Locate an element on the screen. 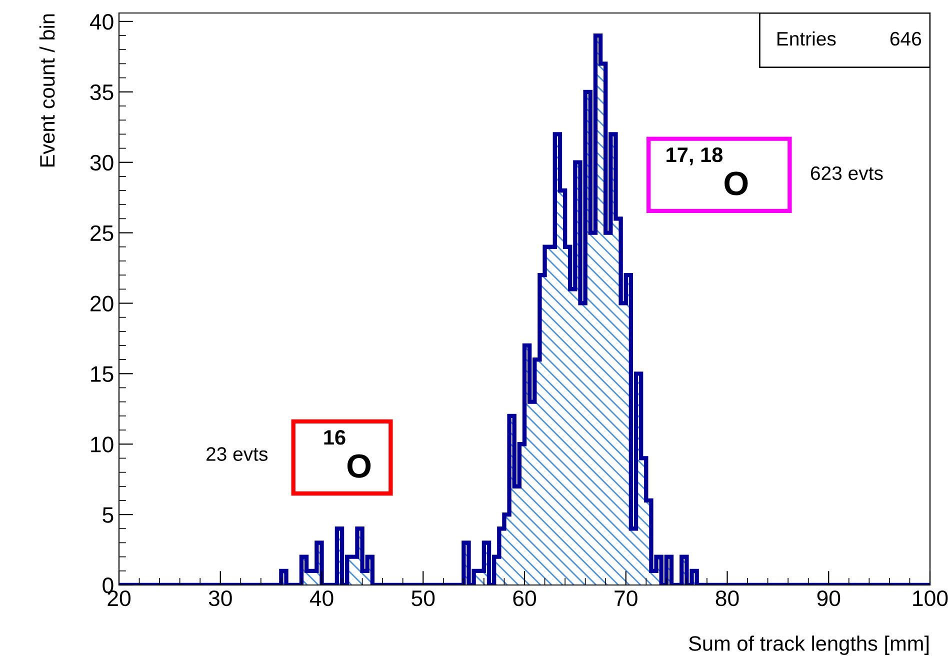  x-tick-label: 30 is located at coordinates (220, 598).